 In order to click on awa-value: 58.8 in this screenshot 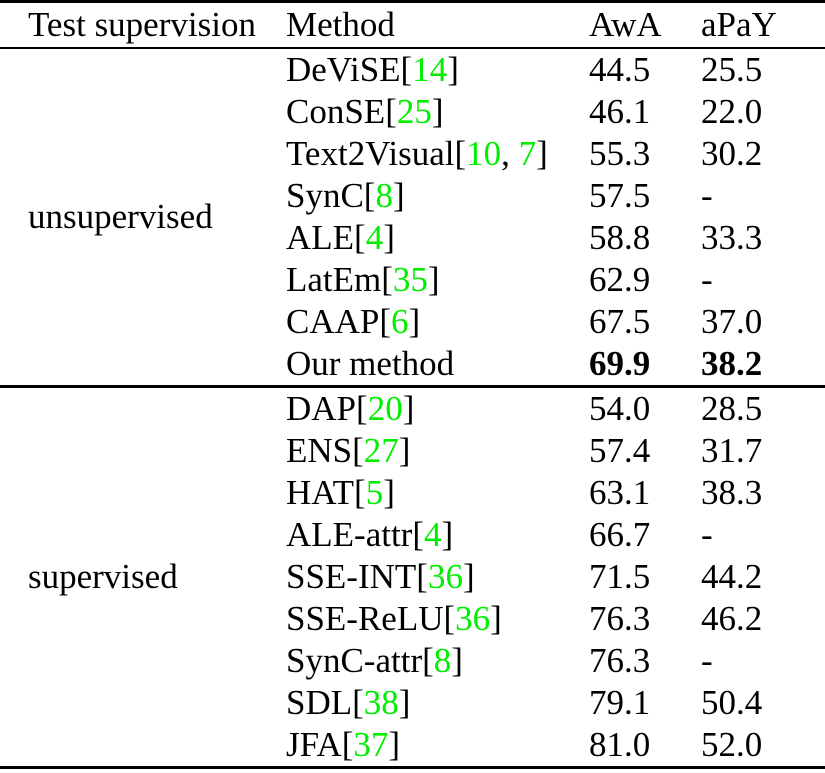, I will do `click(620, 237)`.